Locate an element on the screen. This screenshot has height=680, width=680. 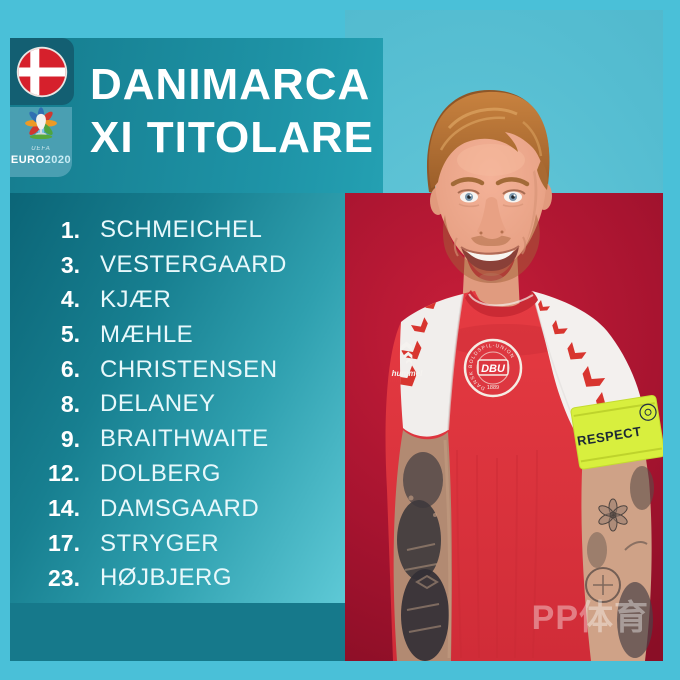
player-row: 14. DAMSGAARD is located at coordinates (191, 508).